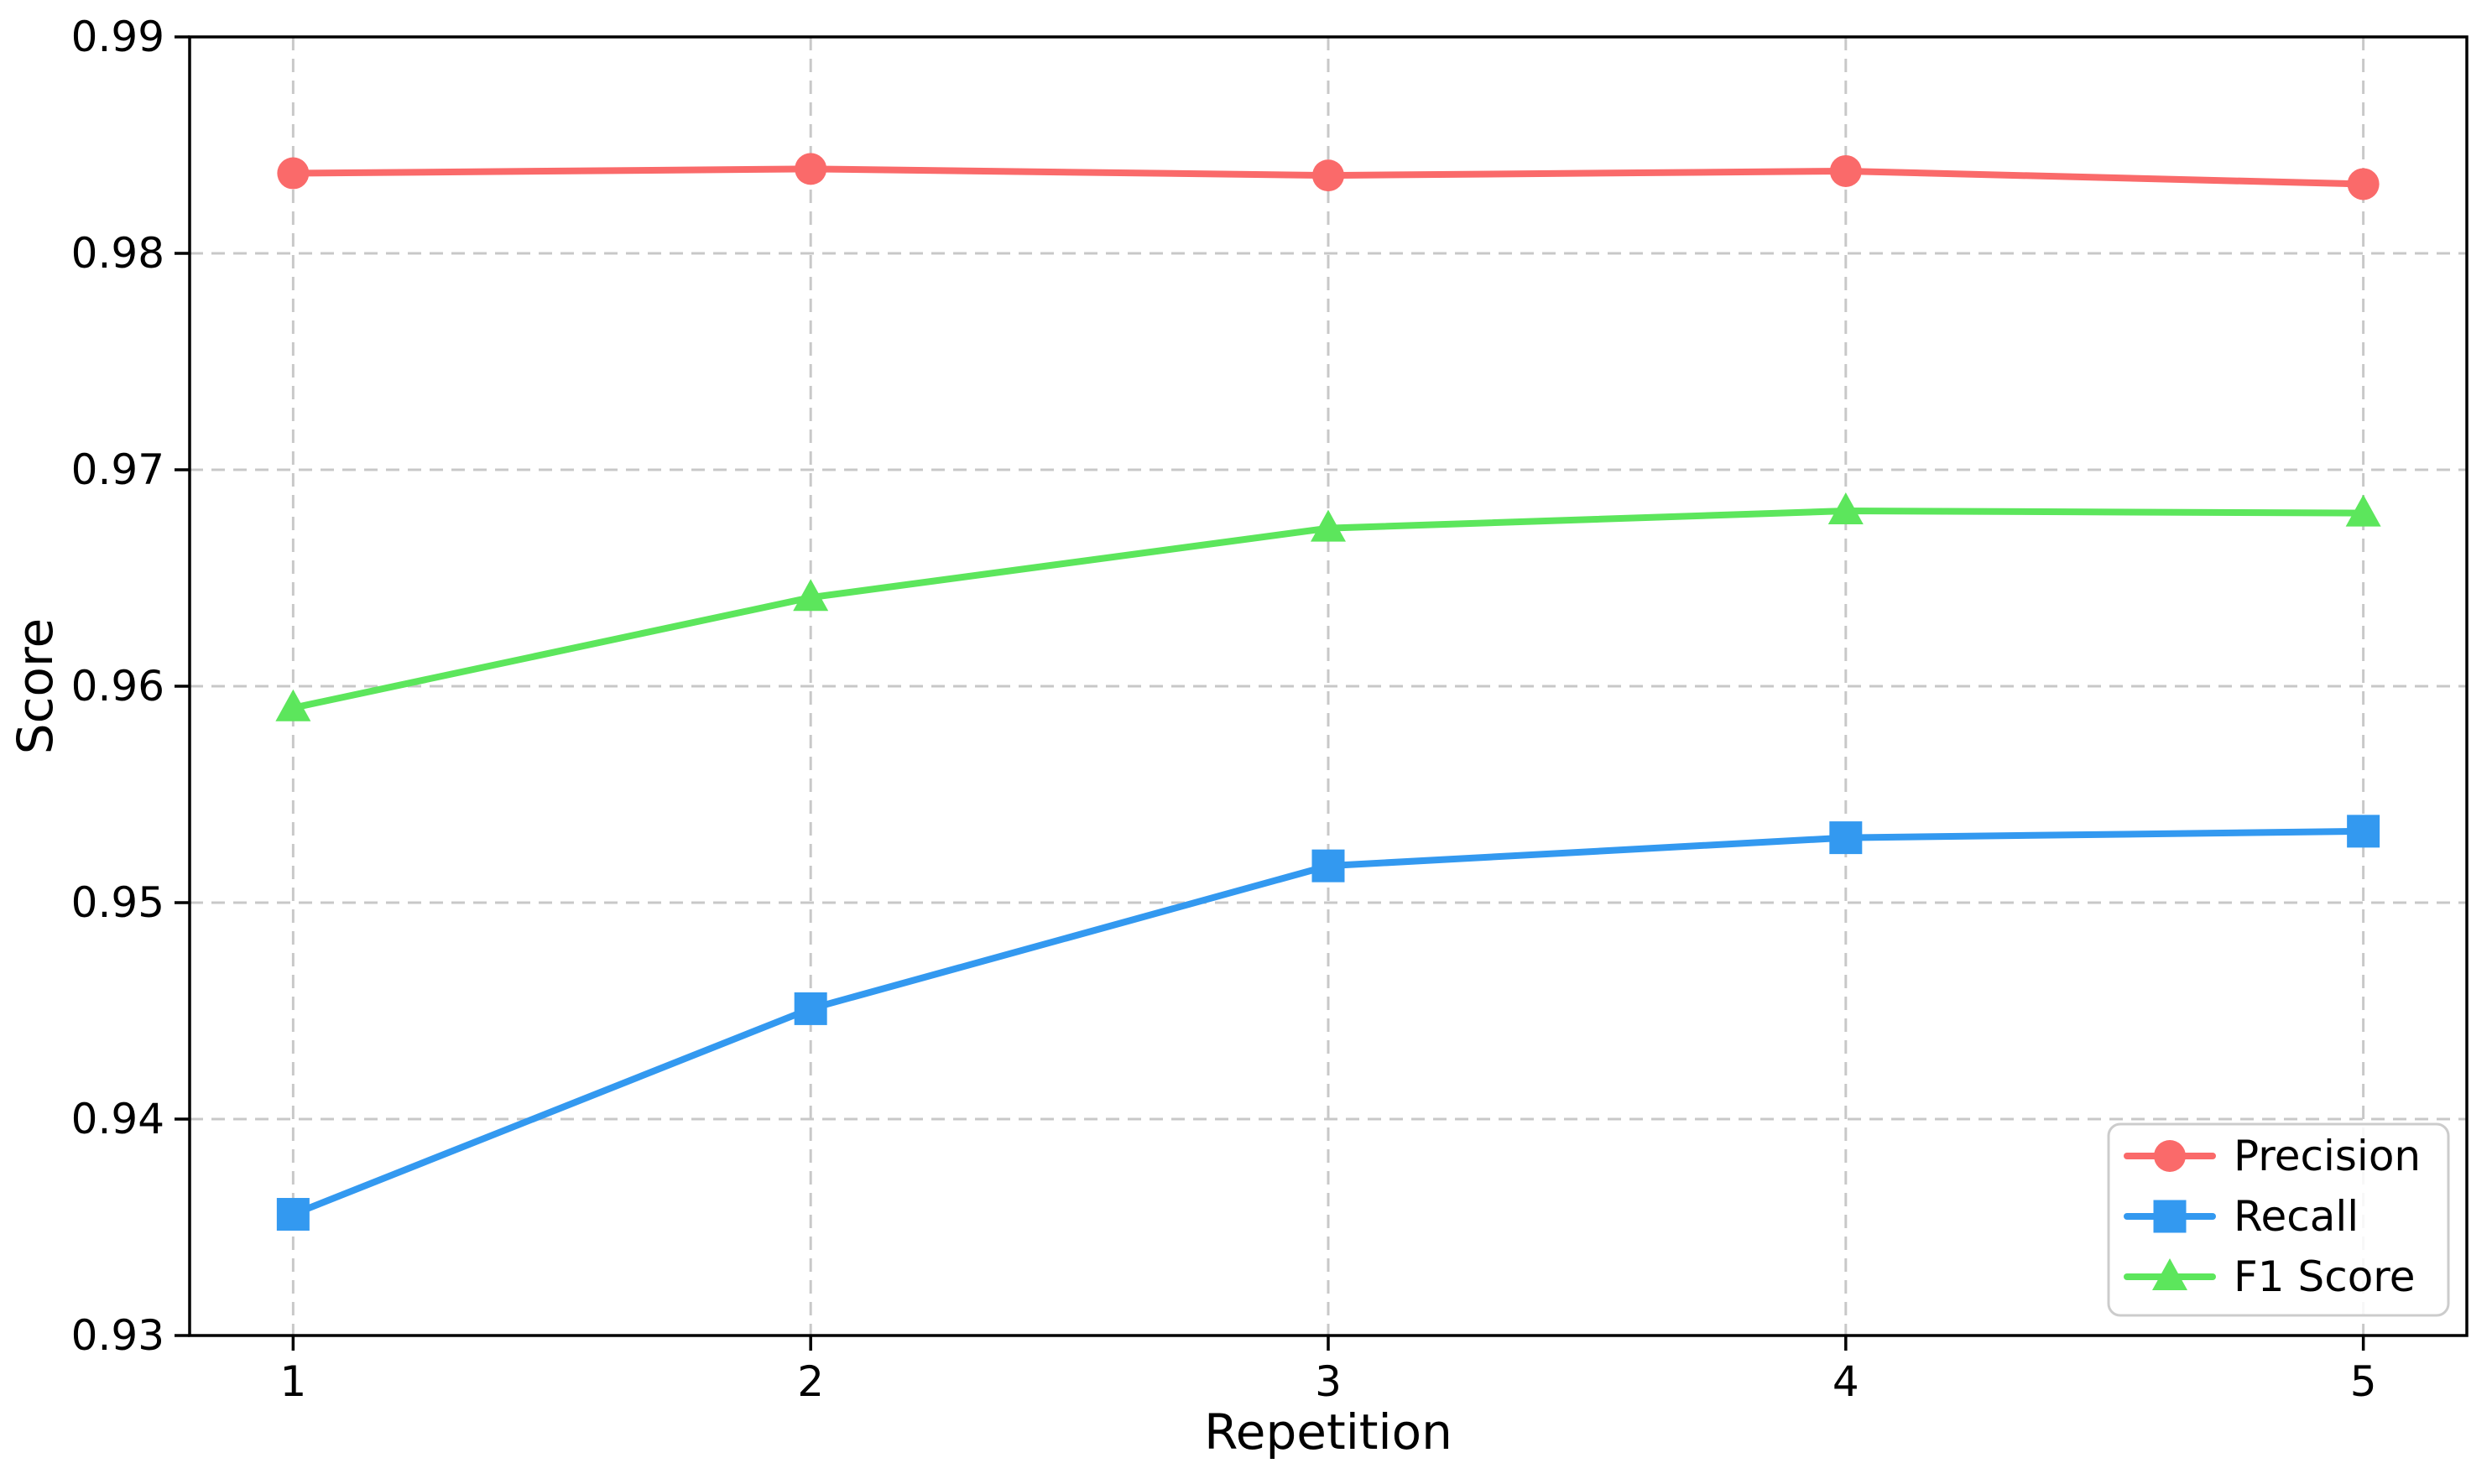 Image resolution: width=2492 pixels, height=1484 pixels. Describe the element at coordinates (117, 1335) in the screenshot. I see `y-tick-label: 0.93` at that location.